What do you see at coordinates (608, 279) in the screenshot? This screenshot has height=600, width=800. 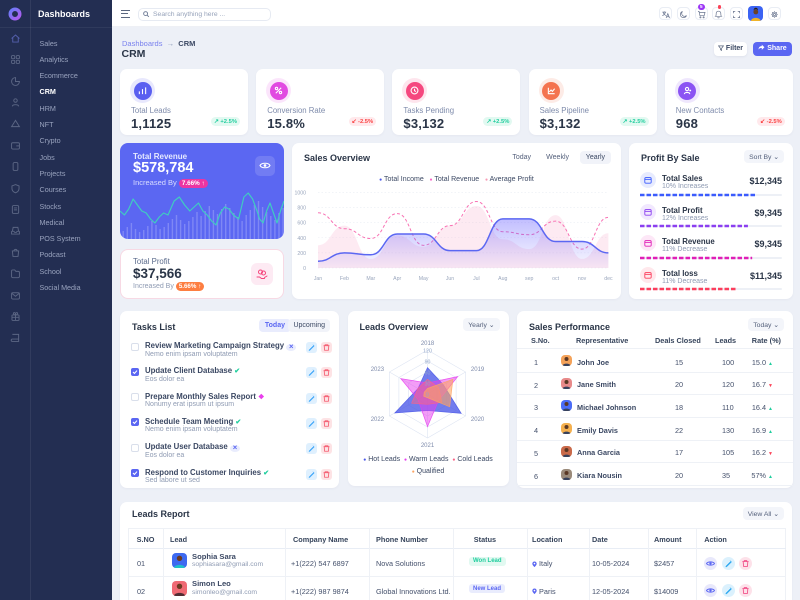 I see `svg-text: dec` at bounding box center [608, 279].